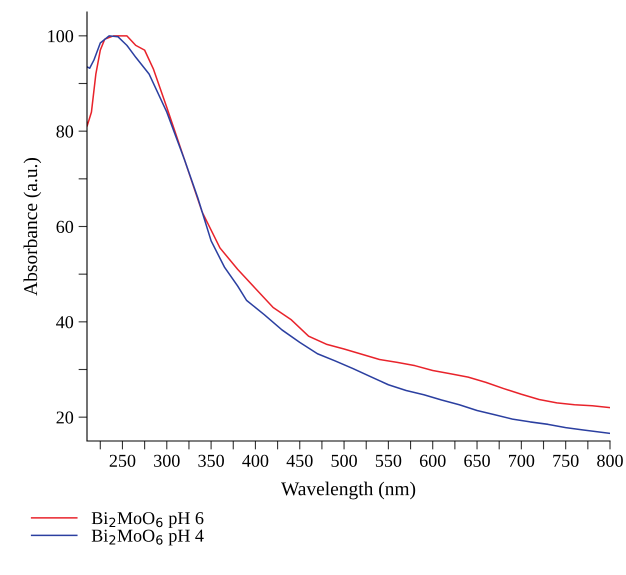  I want to click on x-tick-label: 800, so click(610, 460).